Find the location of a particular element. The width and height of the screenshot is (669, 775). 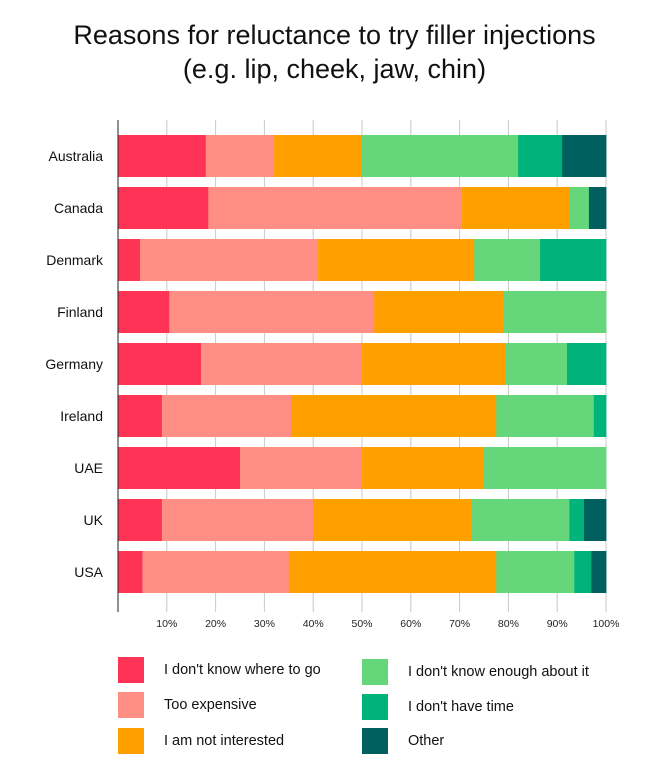

bar-group-finland is located at coordinates (362, 312).